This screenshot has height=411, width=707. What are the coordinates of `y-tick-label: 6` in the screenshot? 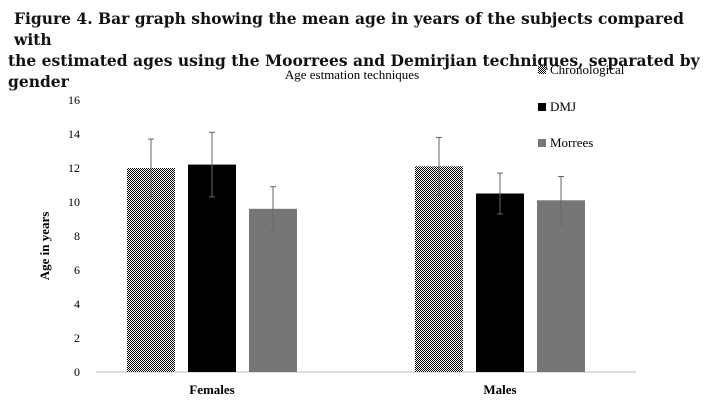 It's located at (77, 270).